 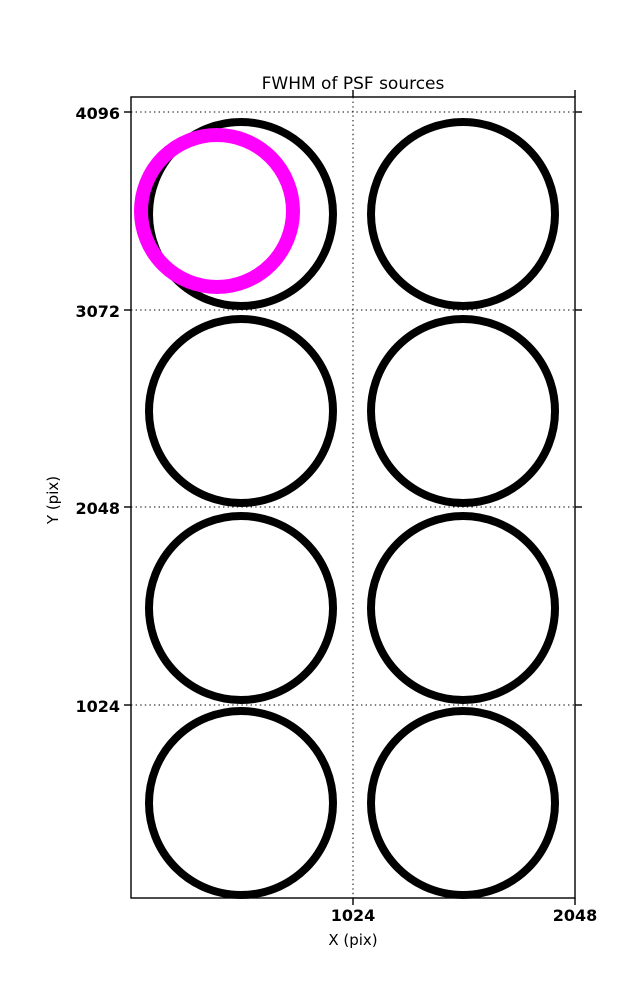 What do you see at coordinates (575, 915) in the screenshot?
I see `xtick-label-2048: 2048` at bounding box center [575, 915].